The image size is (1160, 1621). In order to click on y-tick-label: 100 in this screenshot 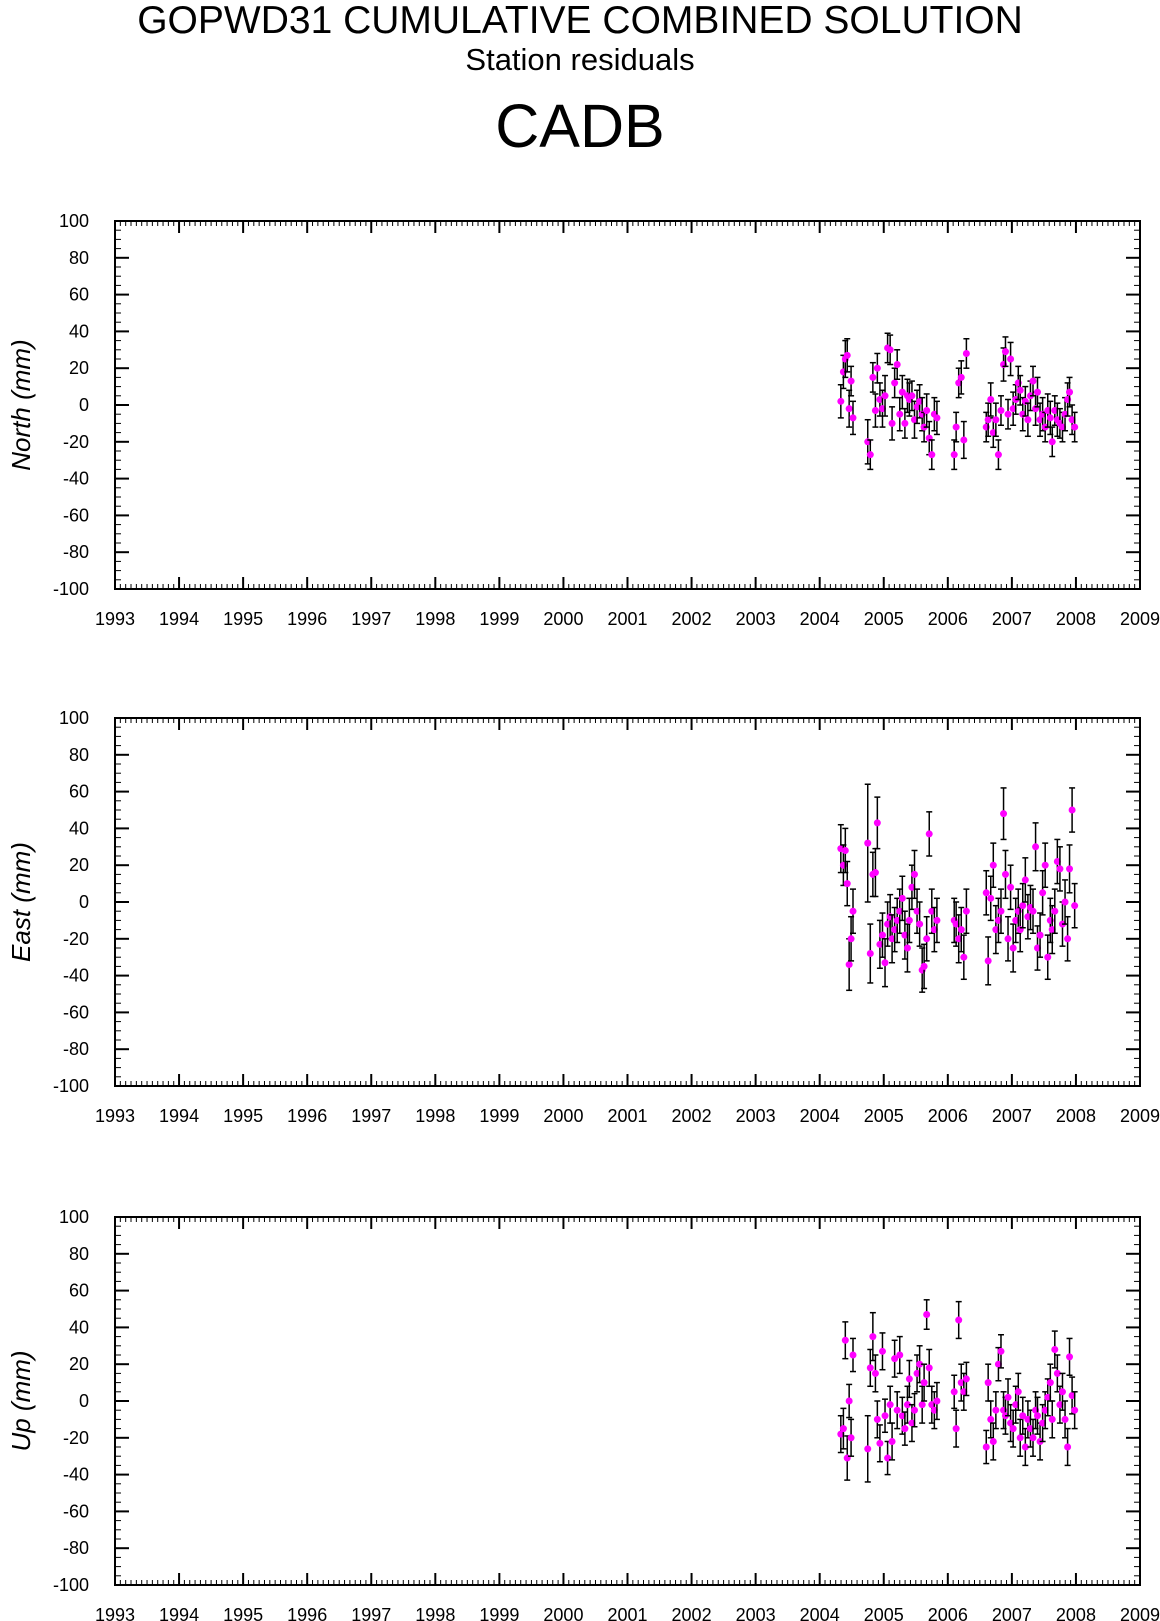, I will do `click(74, 1217)`.